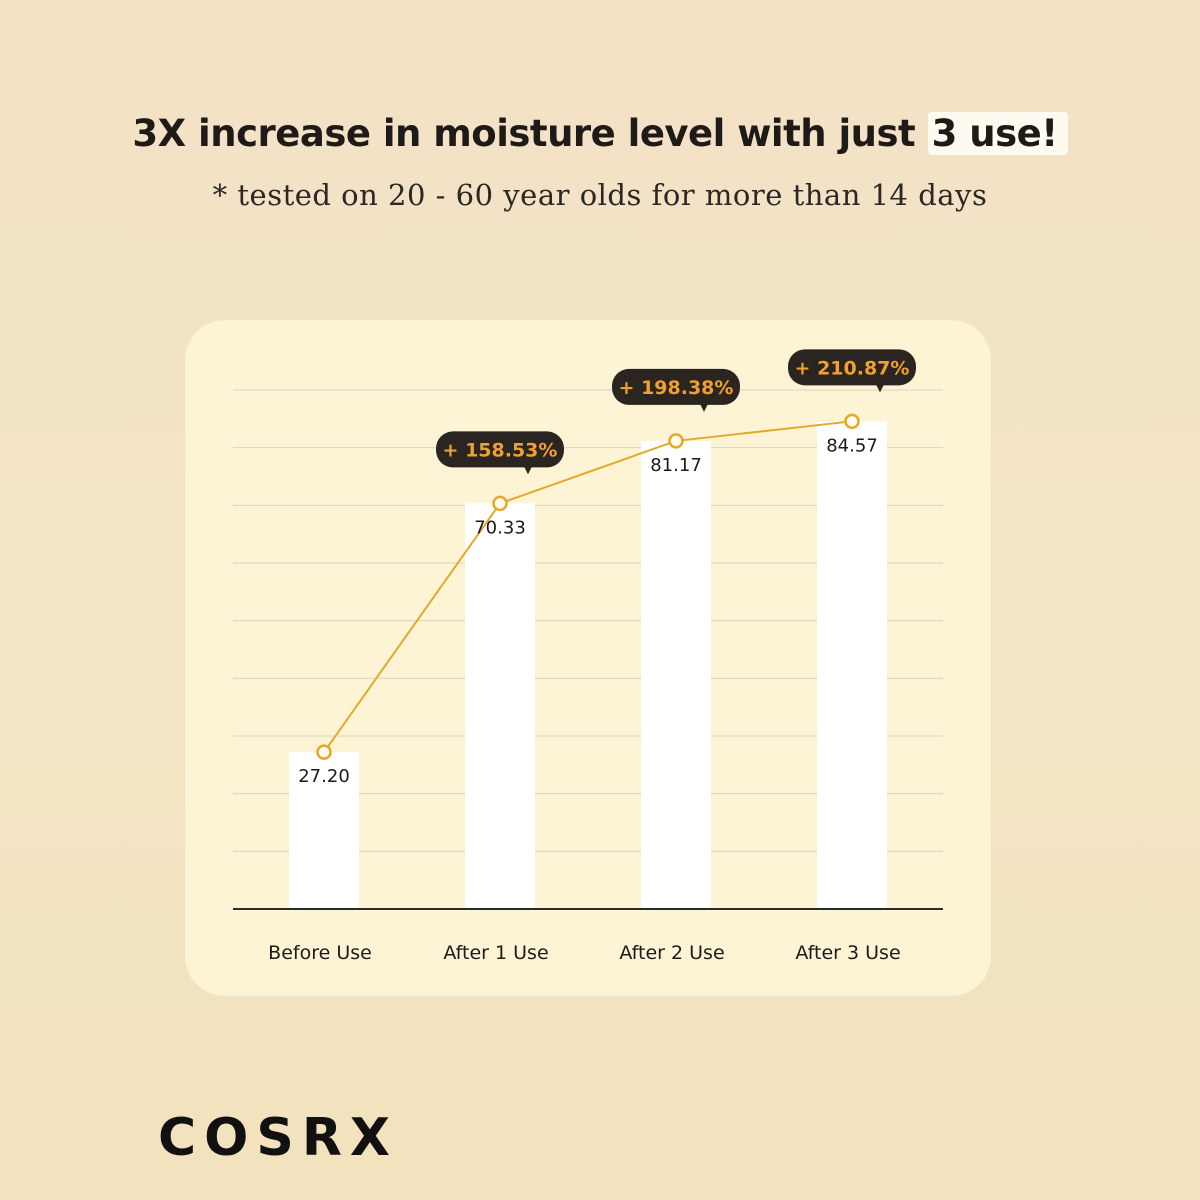 The width and height of the screenshot is (1200, 1200). What do you see at coordinates (495, 953) in the screenshot?
I see `x-tick-label: After 1 Use` at bounding box center [495, 953].